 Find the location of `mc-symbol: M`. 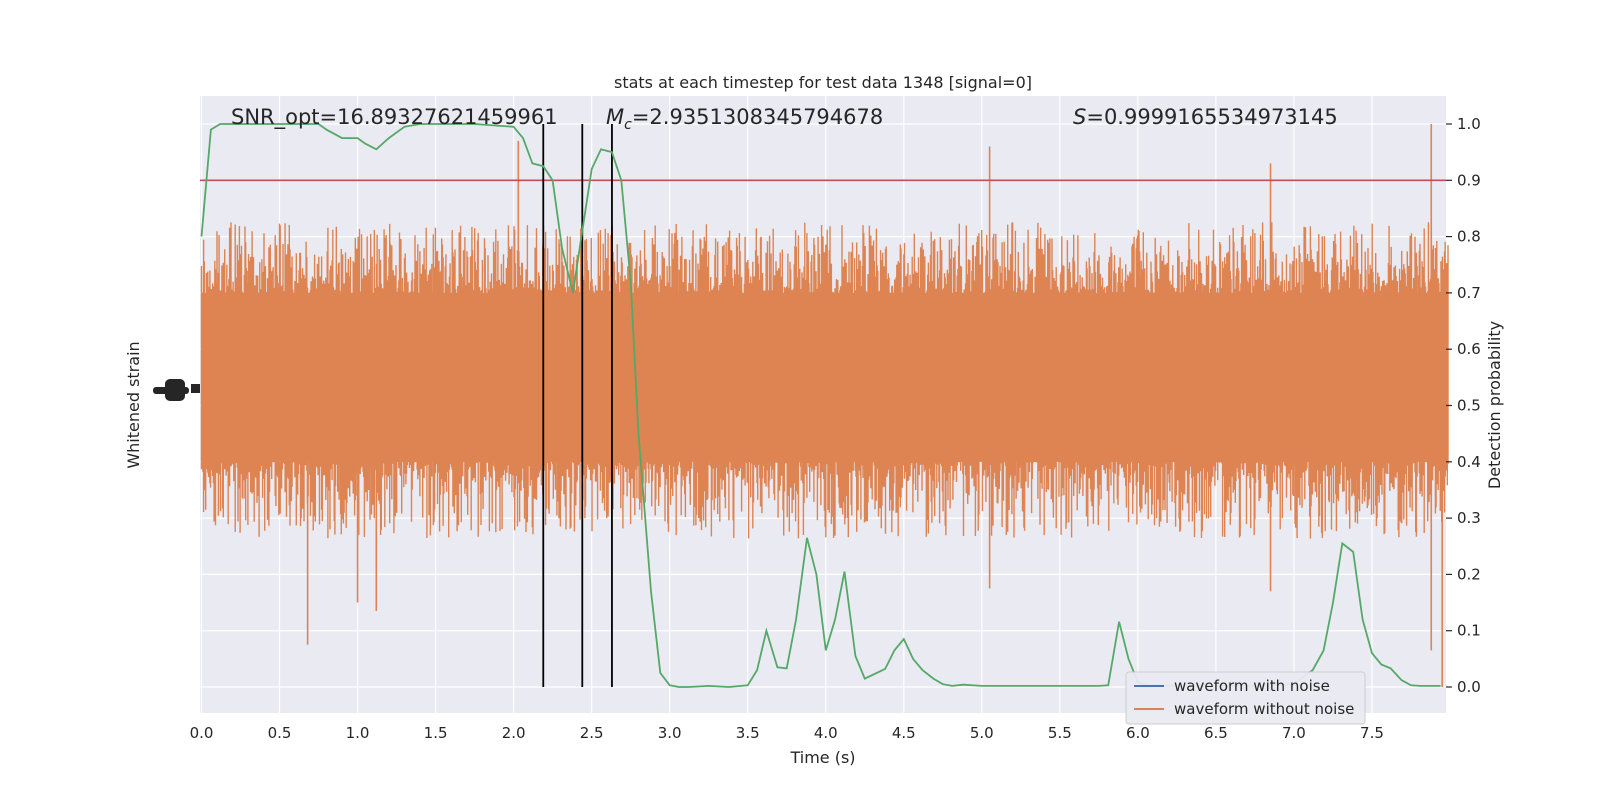

mc-symbol: M is located at coordinates (615, 117).